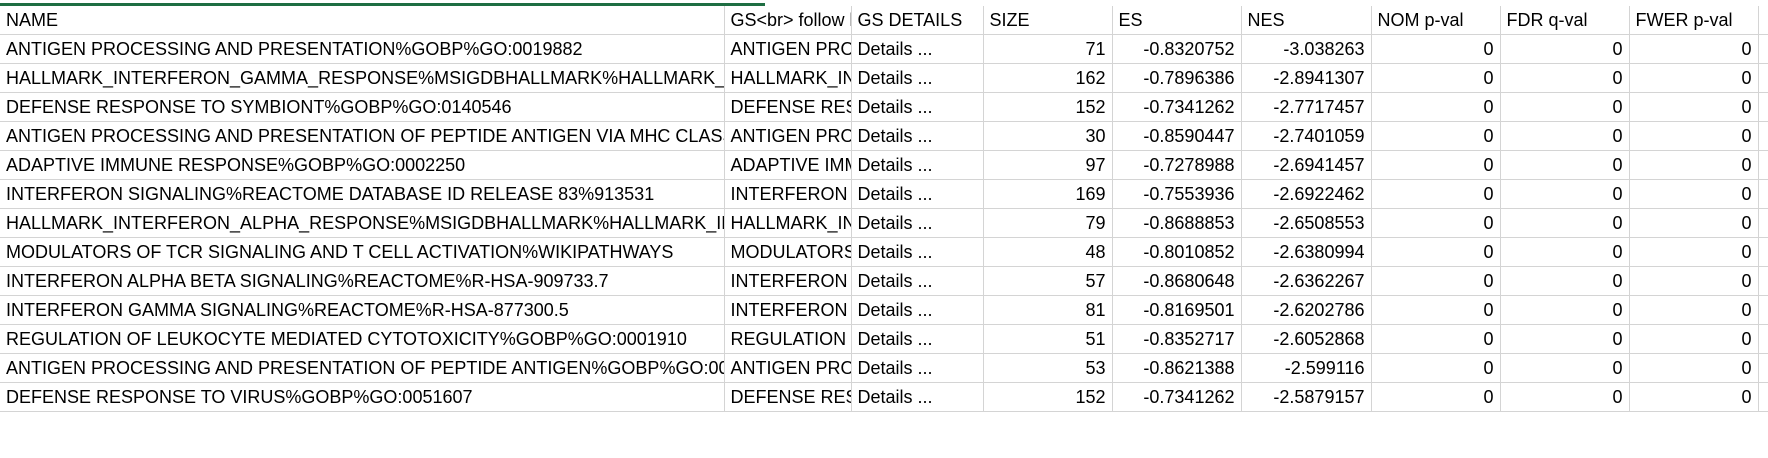 The width and height of the screenshot is (1768, 458). Describe the element at coordinates (1048, 136) in the screenshot. I see `cell-size: 30` at that location.